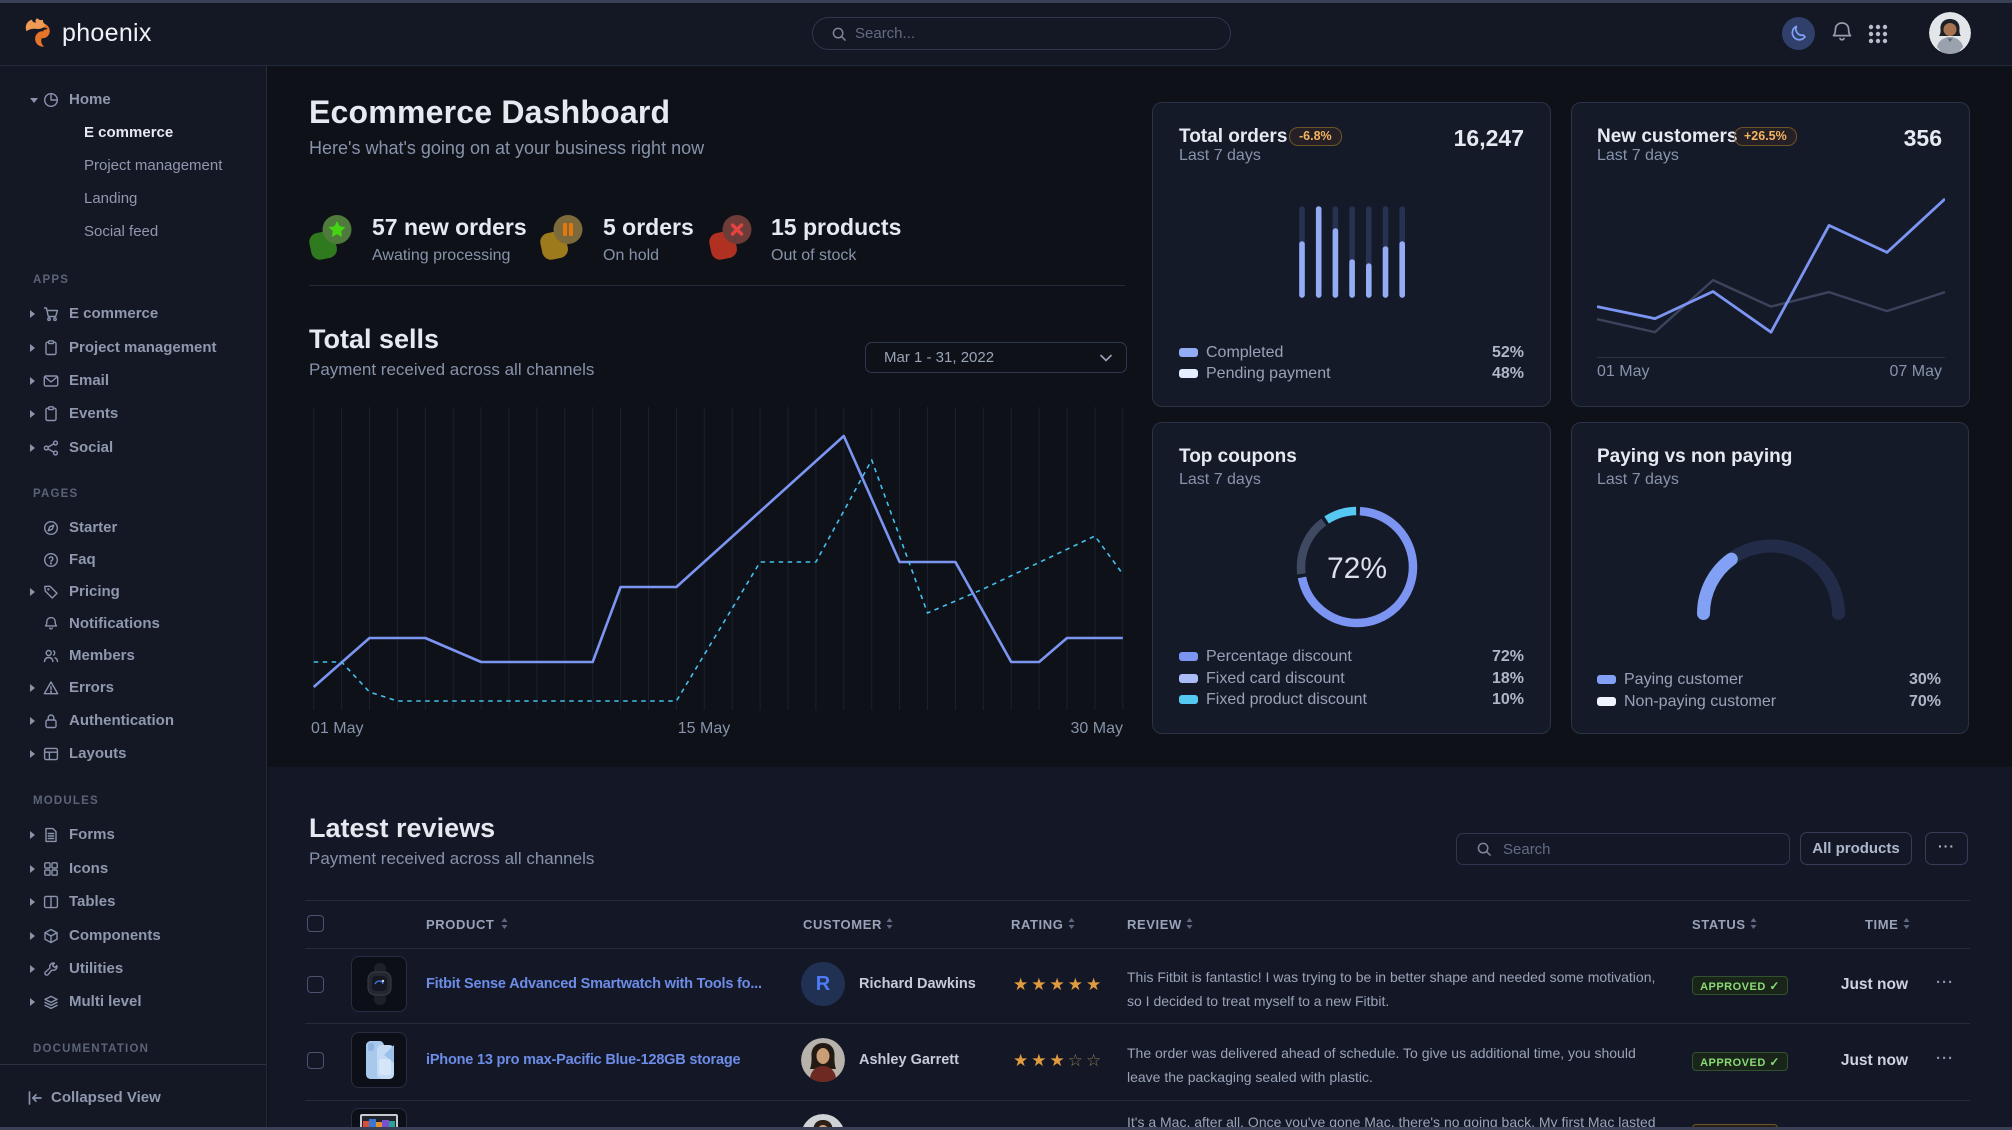 This screenshot has width=2012, height=1130. Describe the element at coordinates (704, 728) in the screenshot. I see `svg-text: 15 May` at that location.